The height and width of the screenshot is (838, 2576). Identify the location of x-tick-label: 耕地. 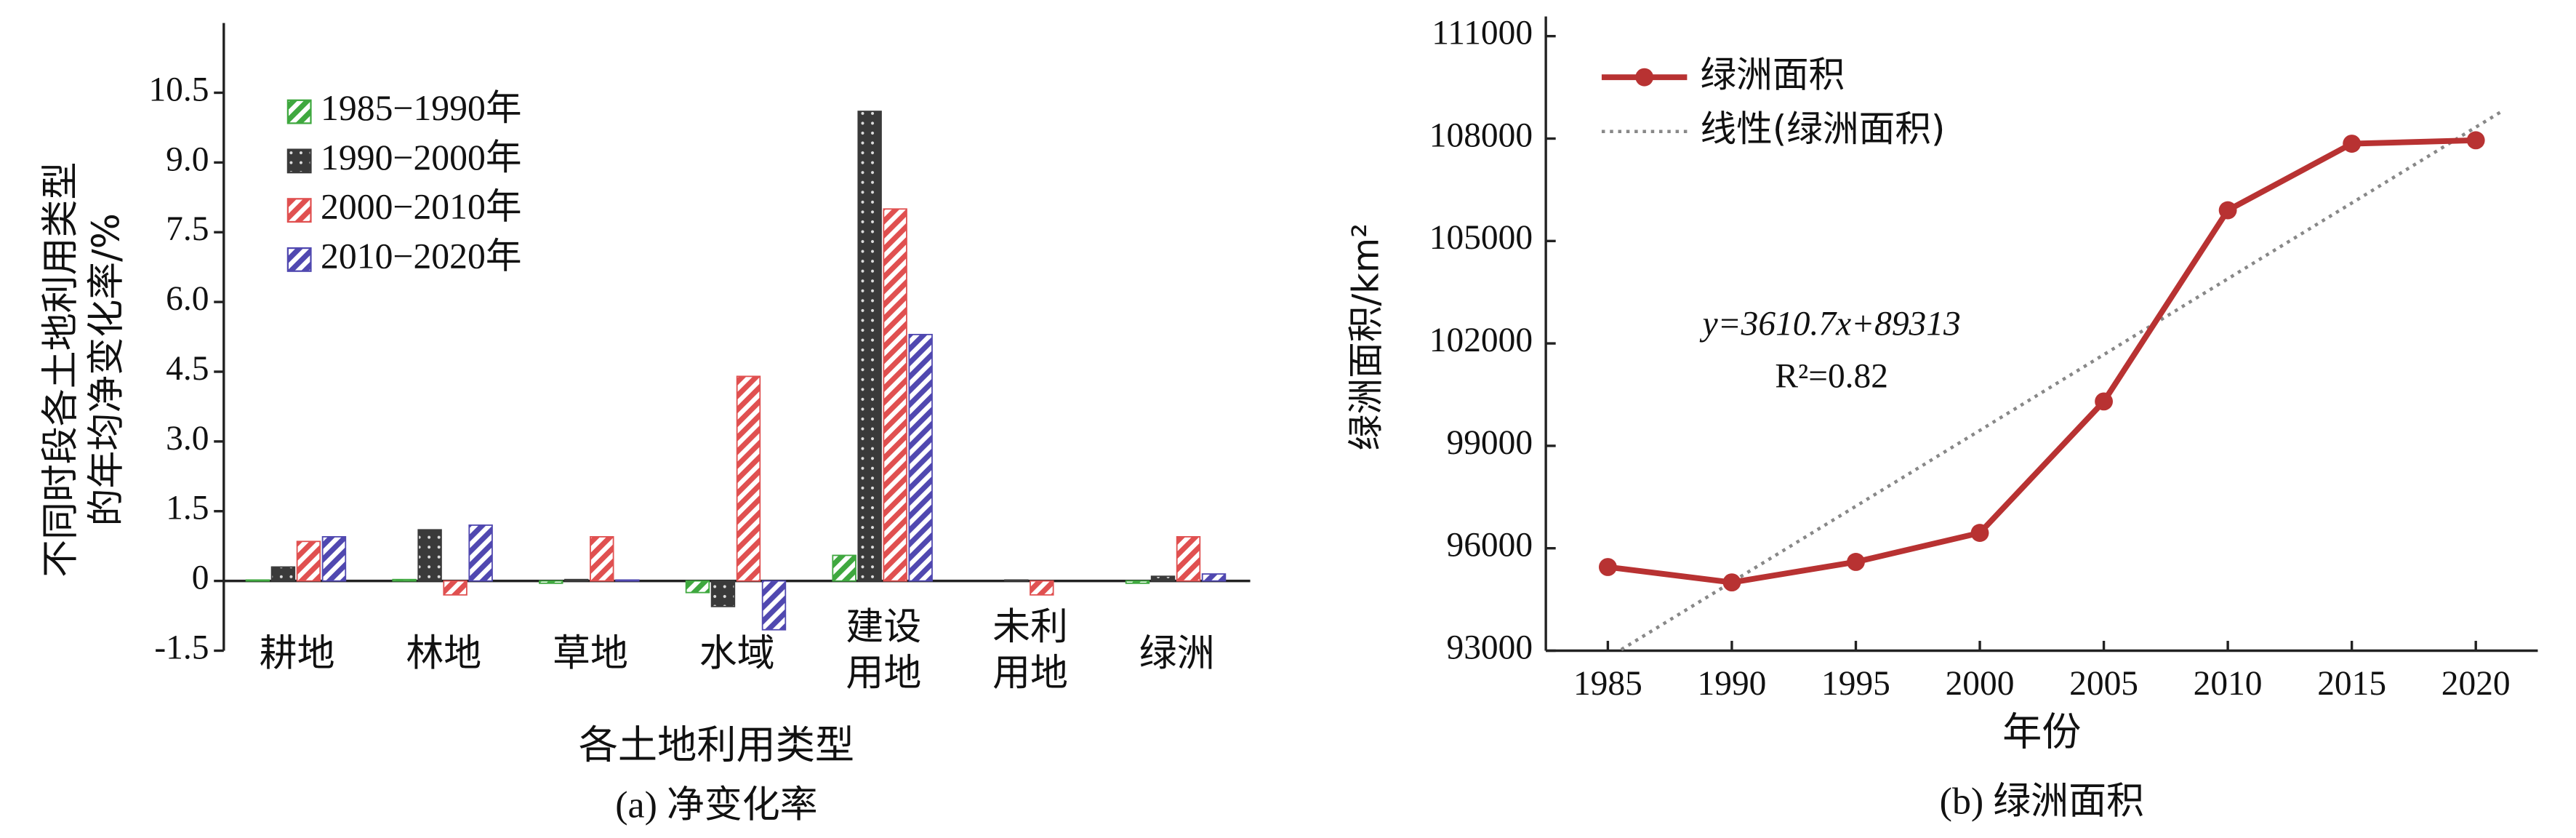
(297, 653).